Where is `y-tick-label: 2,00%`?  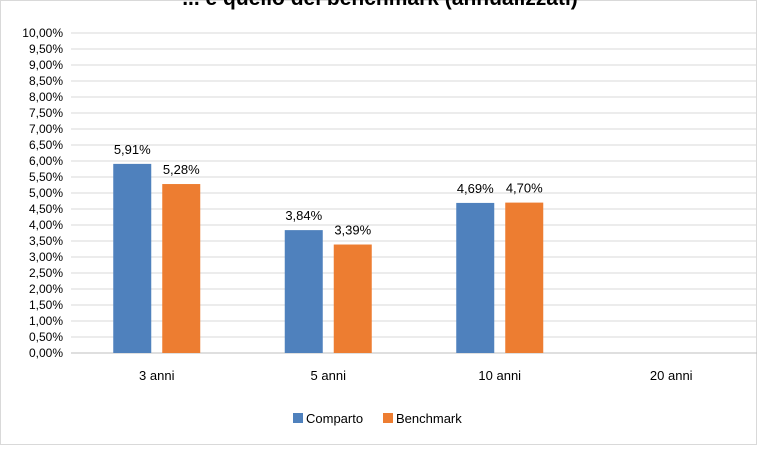 y-tick-label: 2,00% is located at coordinates (46, 289).